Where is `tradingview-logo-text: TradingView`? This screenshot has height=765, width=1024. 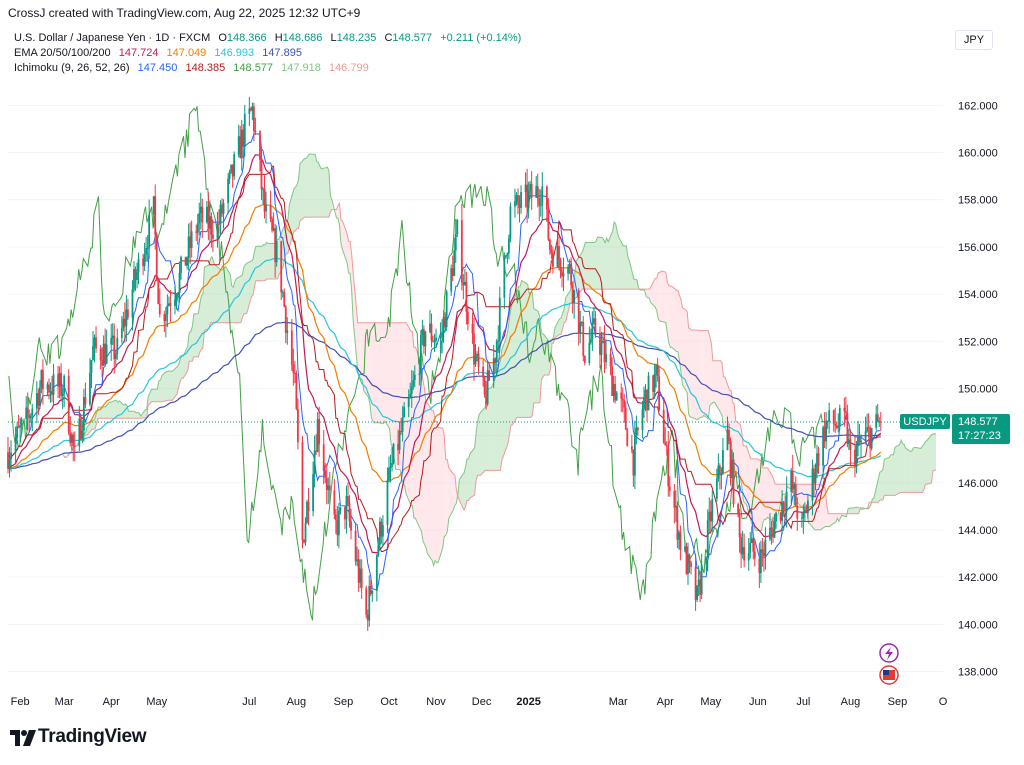
tradingview-logo-text: TradingView is located at coordinates (92, 736).